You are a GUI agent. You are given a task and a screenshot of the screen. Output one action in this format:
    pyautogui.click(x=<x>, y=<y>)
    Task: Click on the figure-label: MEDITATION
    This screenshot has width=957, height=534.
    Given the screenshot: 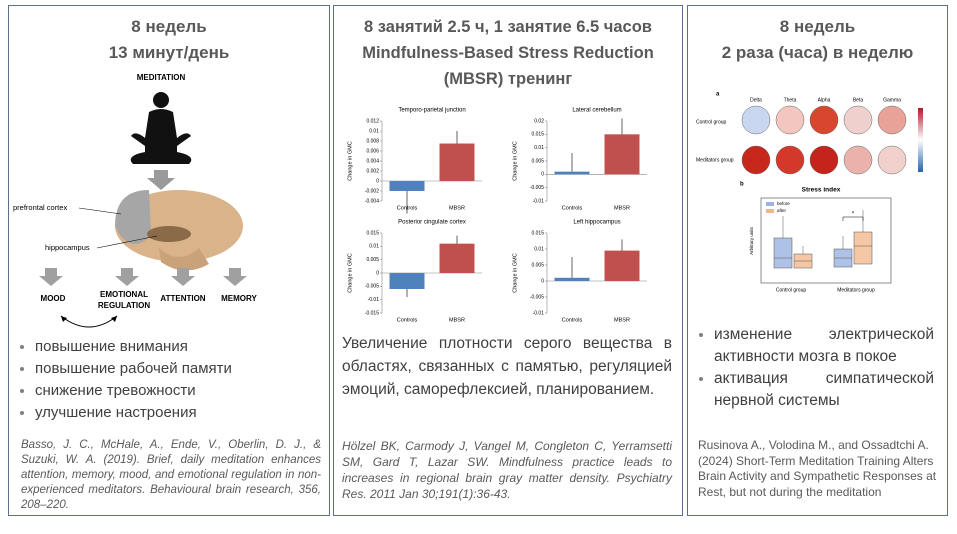 What is the action you would take?
    pyautogui.click(x=161, y=77)
    